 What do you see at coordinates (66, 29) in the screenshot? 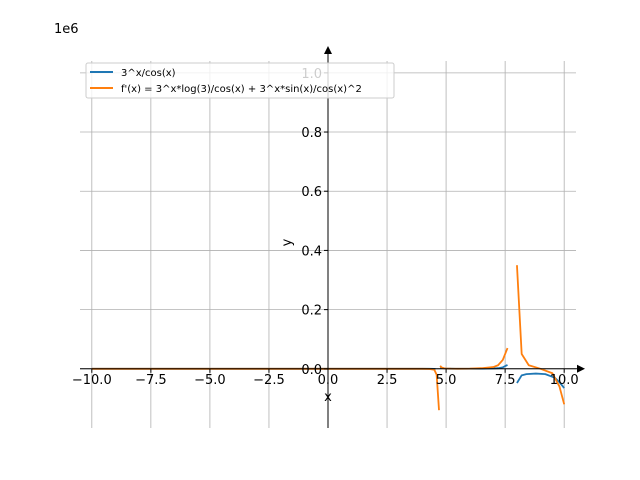
I see `y-offset-label: 1e6` at bounding box center [66, 29].